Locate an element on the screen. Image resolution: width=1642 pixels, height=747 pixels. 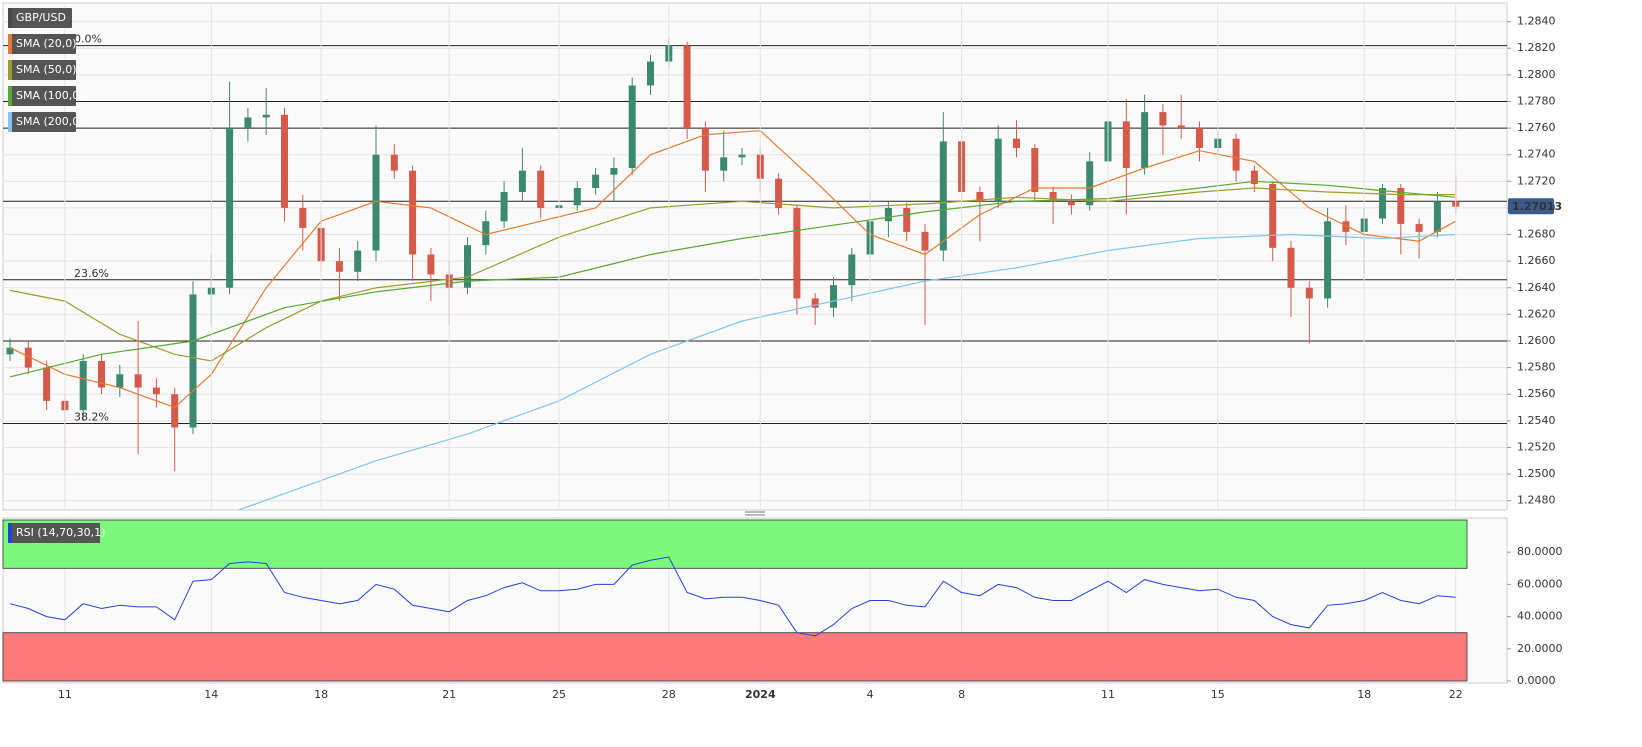
last-price-label: 1.27013 is located at coordinates (1537, 206).